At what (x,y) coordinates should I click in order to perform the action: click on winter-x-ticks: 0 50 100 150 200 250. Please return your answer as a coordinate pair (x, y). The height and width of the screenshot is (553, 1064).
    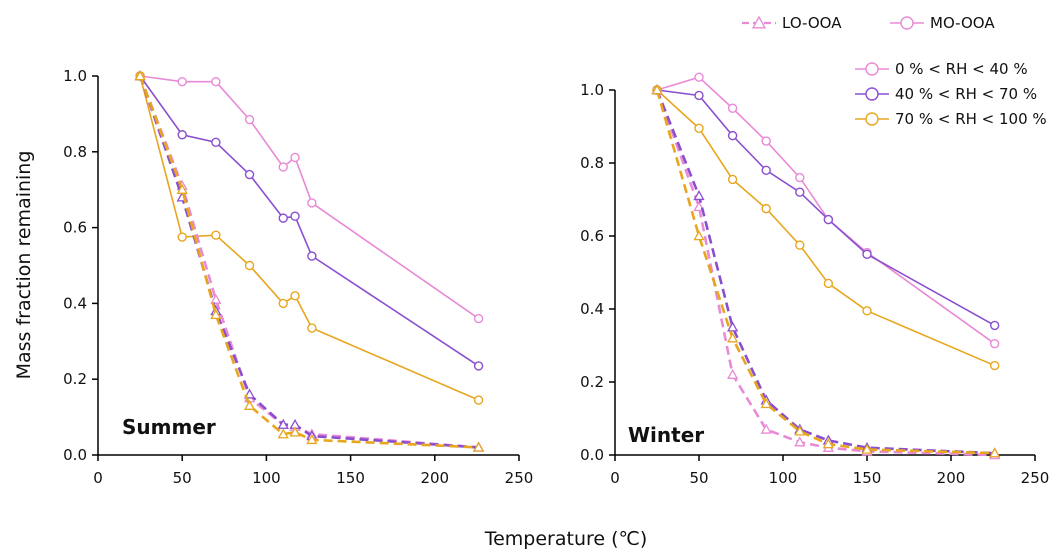
    Looking at the image, I should click on (829, 471).